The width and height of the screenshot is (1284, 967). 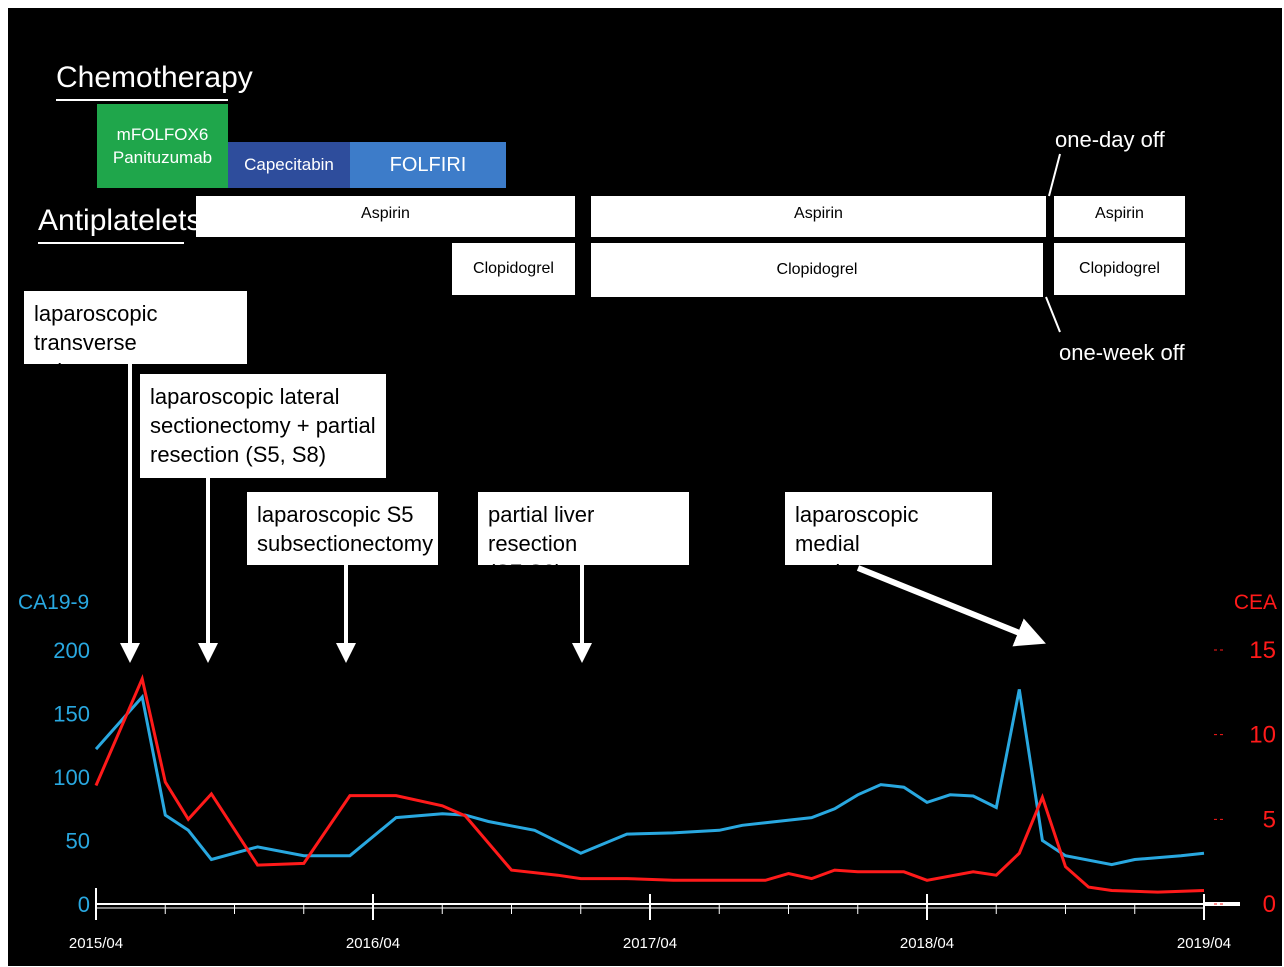 I want to click on clopidogrel-bar-1: Clopidogrel, so click(x=513, y=269).